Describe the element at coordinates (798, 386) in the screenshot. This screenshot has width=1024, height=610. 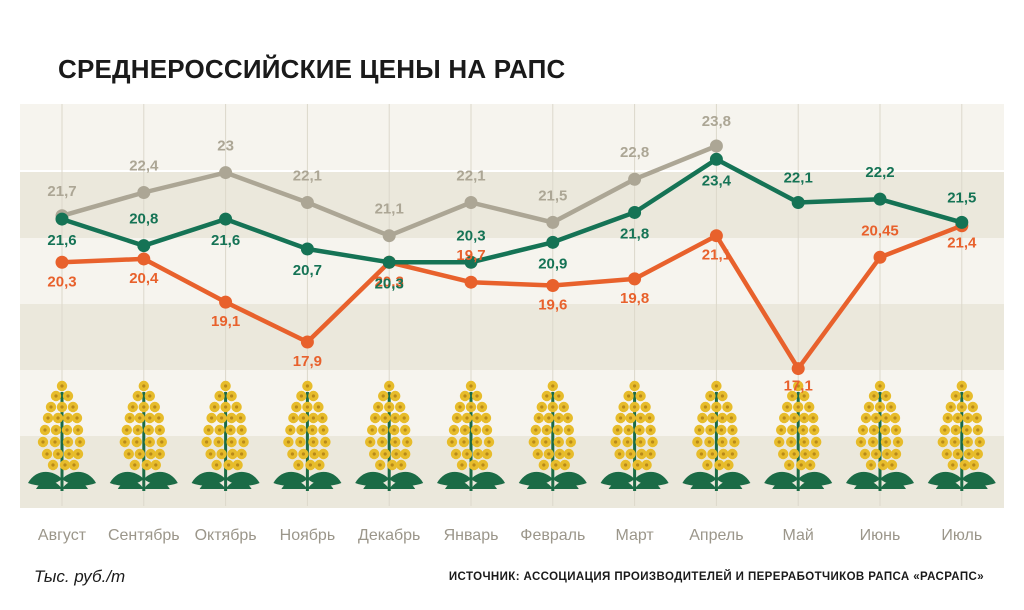
I see `data-label-orange: 17,1` at that location.